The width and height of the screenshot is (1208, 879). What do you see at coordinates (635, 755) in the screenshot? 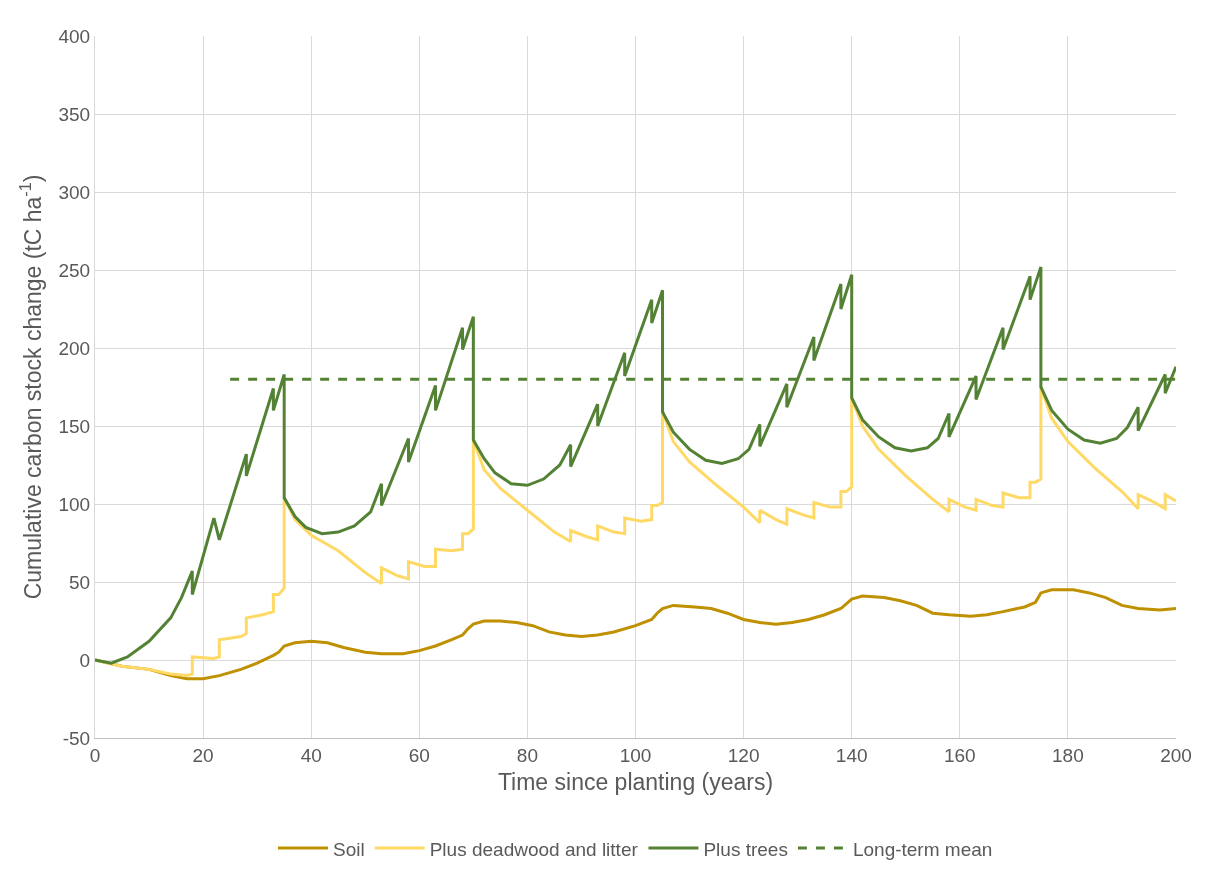
I see `x-tick-label: 100` at bounding box center [635, 755].